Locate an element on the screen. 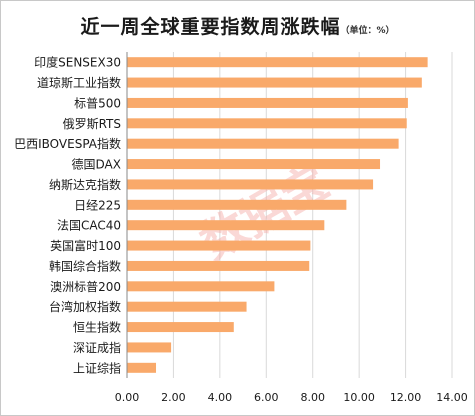  category-label: 韩国综合指数 is located at coordinates (85, 265).